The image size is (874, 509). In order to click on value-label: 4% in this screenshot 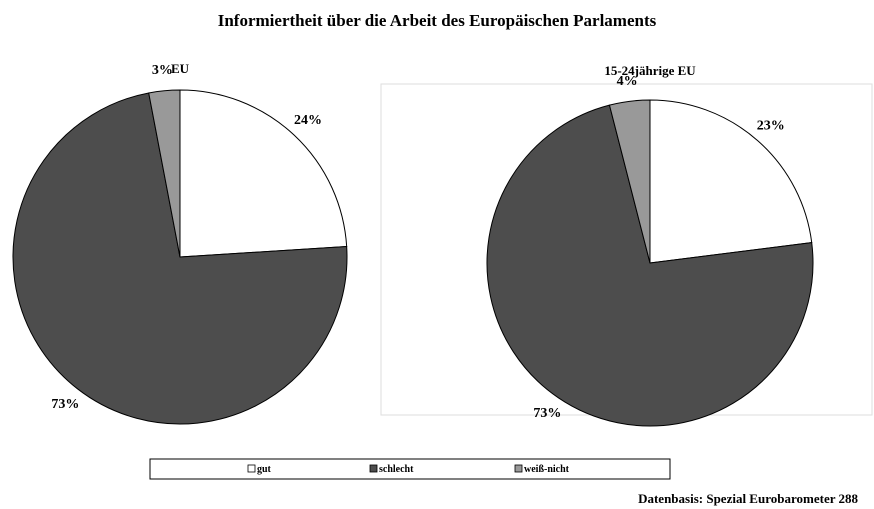, I will do `click(627, 81)`.